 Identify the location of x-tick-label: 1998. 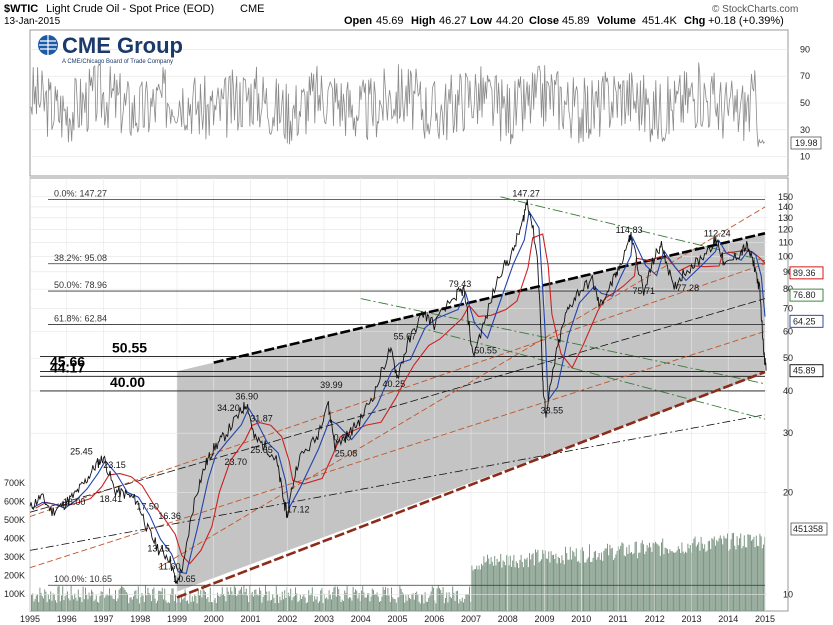
(140, 619).